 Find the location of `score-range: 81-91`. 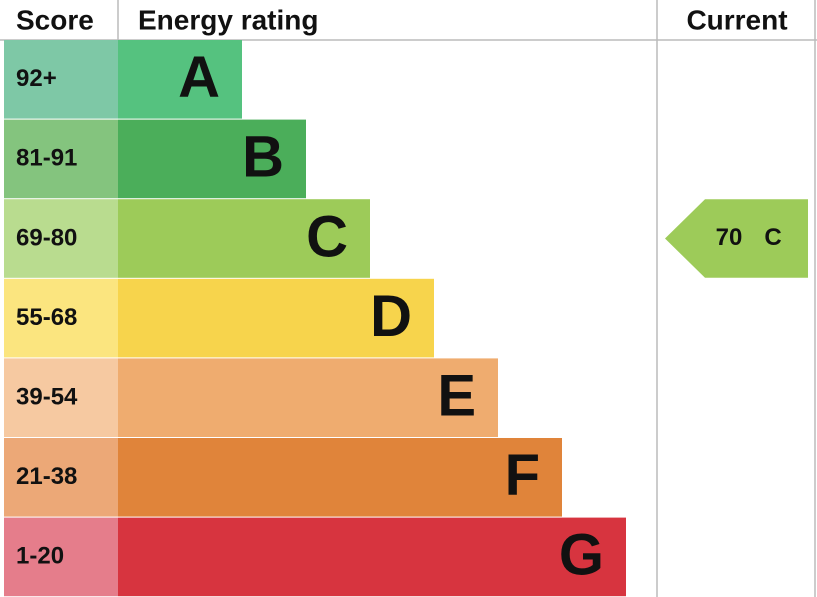

score-range: 81-91 is located at coordinates (46, 158).